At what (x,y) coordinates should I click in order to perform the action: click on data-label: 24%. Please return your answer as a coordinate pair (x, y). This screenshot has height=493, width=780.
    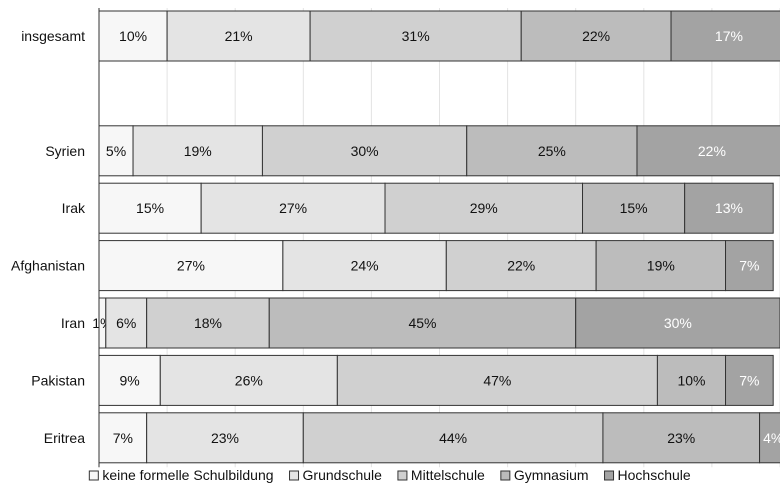
    Looking at the image, I should click on (365, 266).